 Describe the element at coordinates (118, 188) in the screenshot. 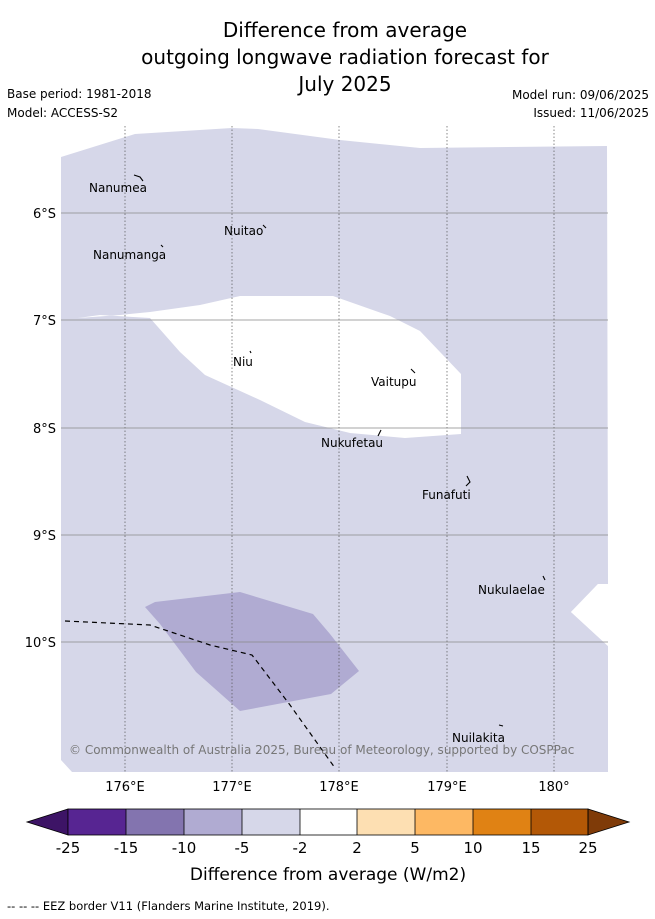

I see `island-label-nanumea: Nanumea` at that location.